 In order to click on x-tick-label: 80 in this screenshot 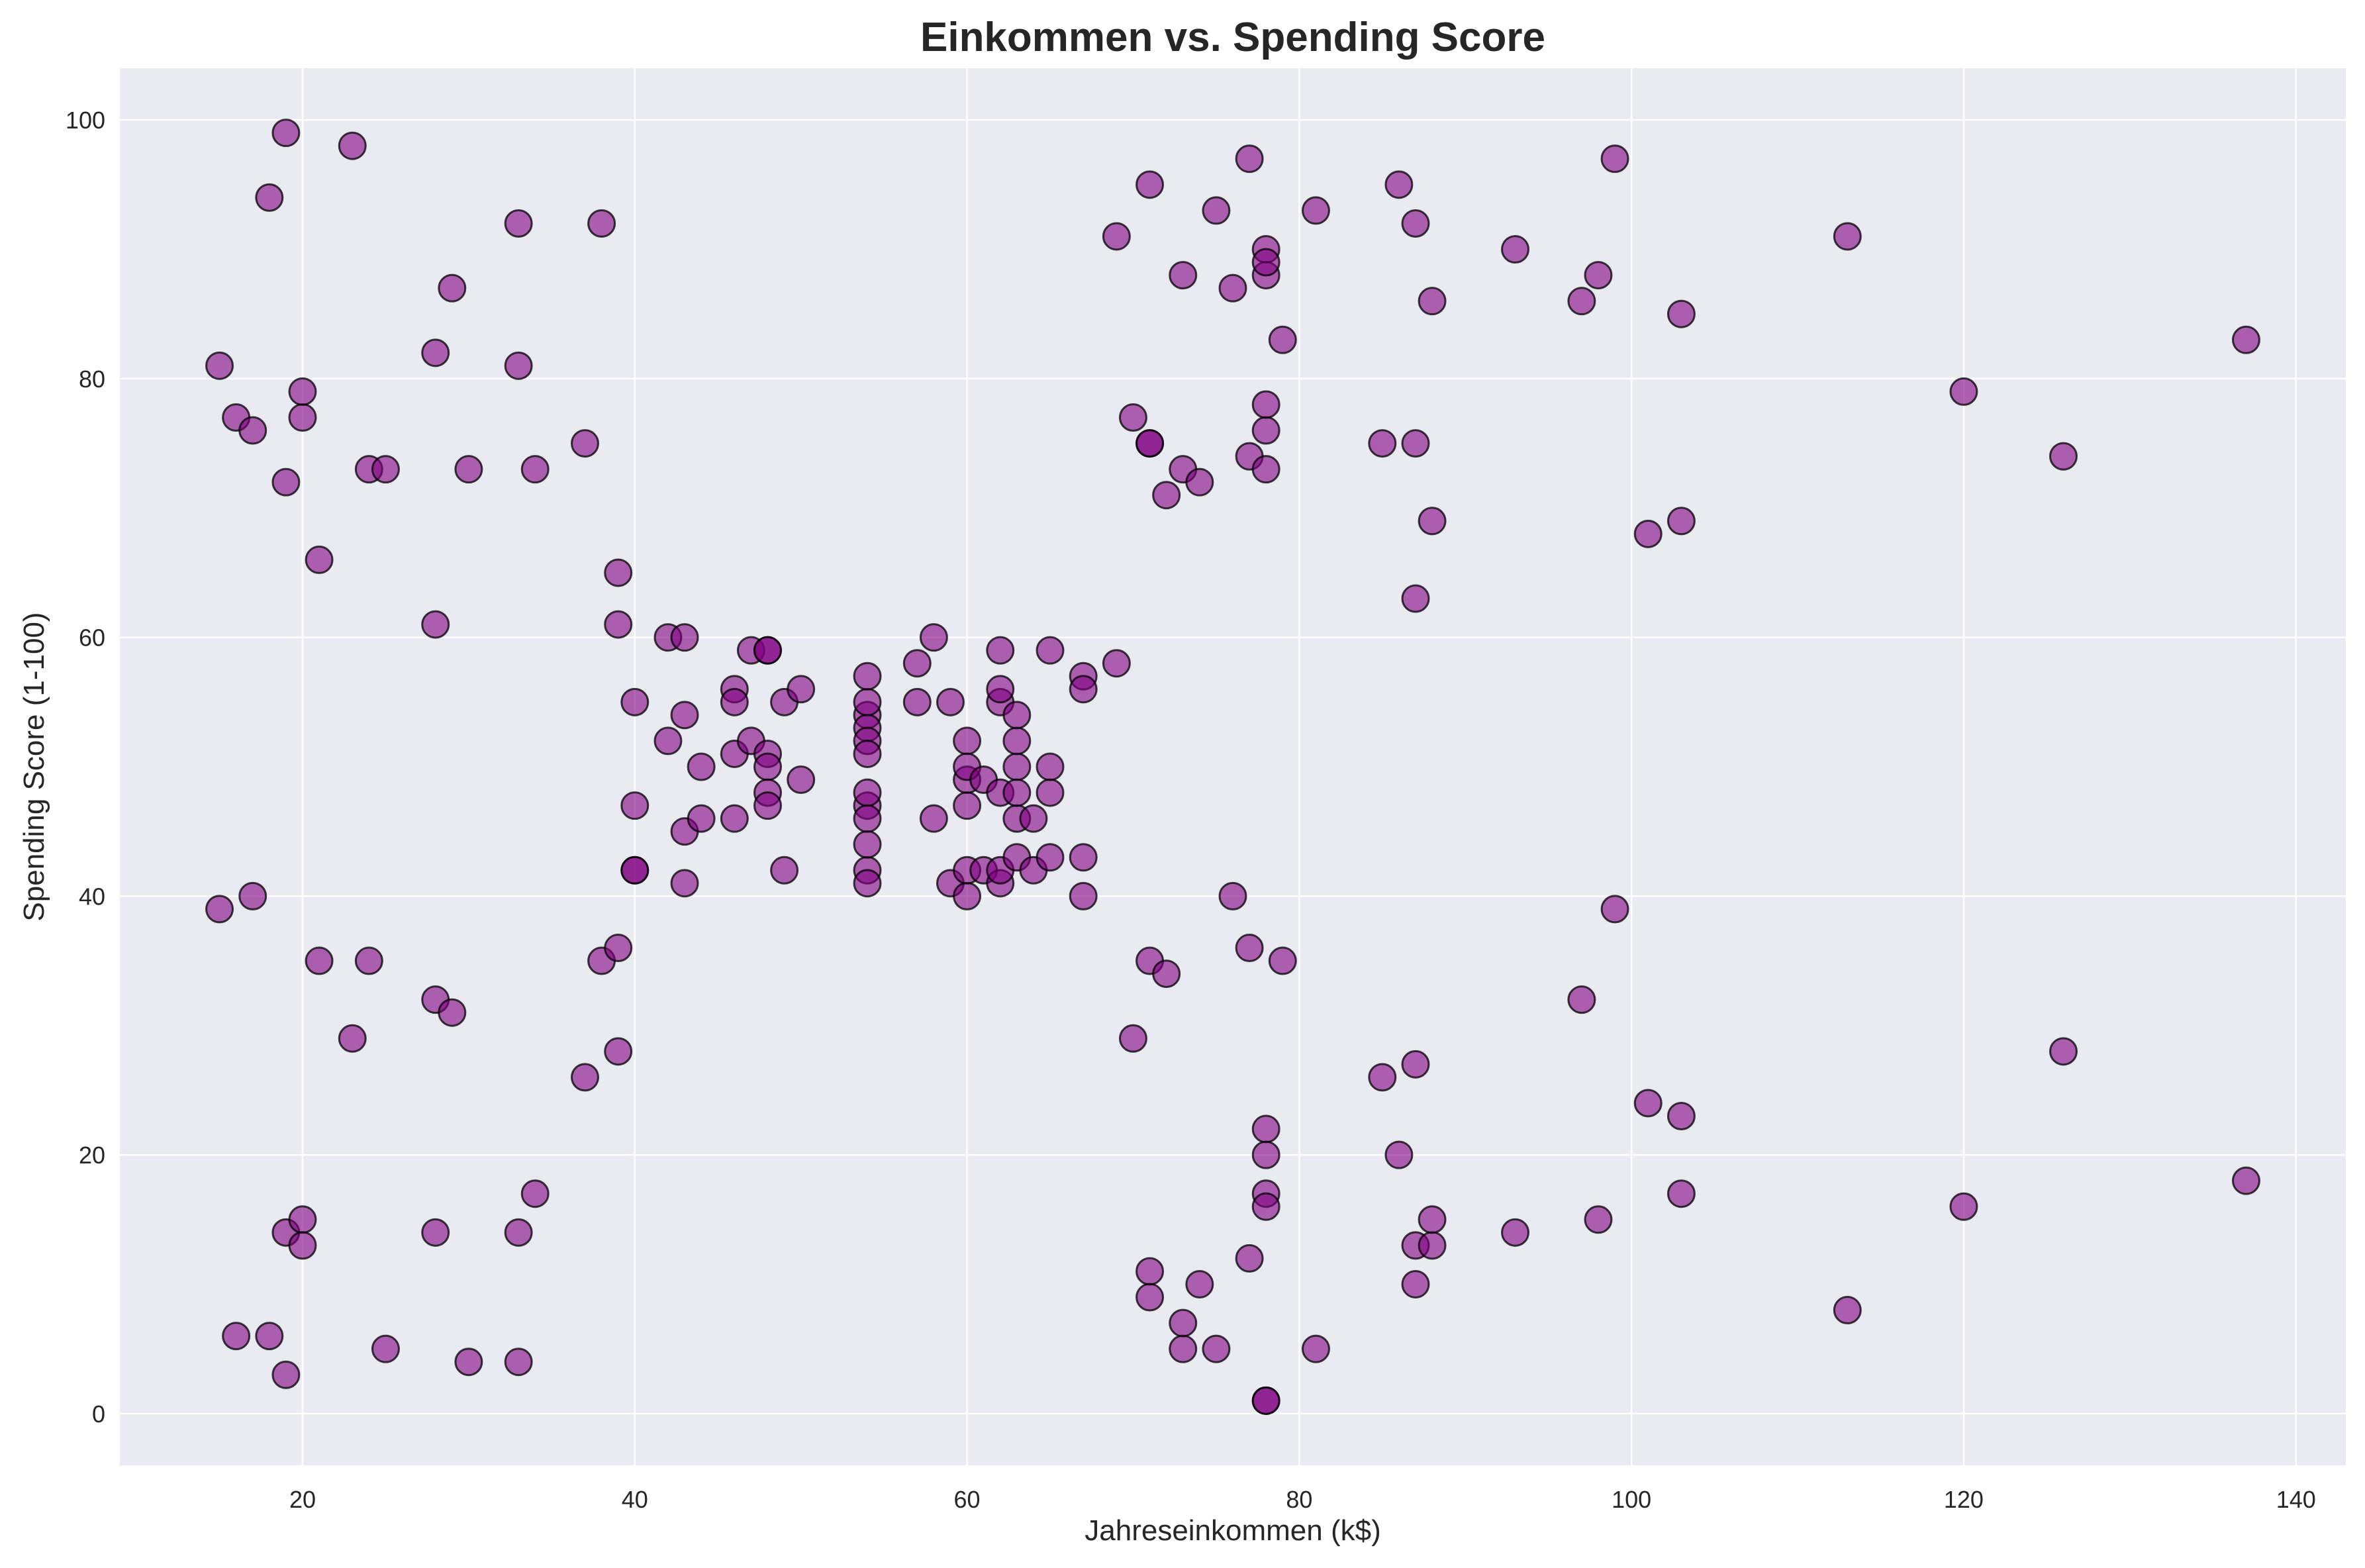, I will do `click(1299, 1499)`.